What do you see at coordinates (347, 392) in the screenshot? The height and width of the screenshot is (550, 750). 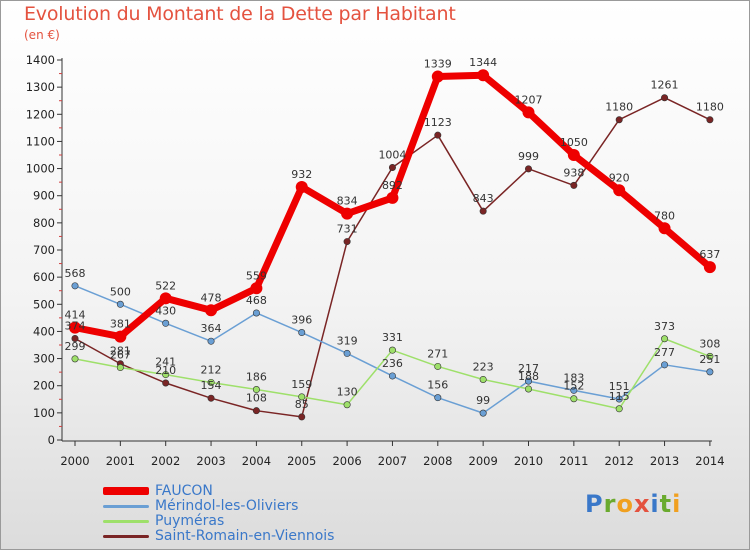 I see `data-label: 130` at bounding box center [347, 392].